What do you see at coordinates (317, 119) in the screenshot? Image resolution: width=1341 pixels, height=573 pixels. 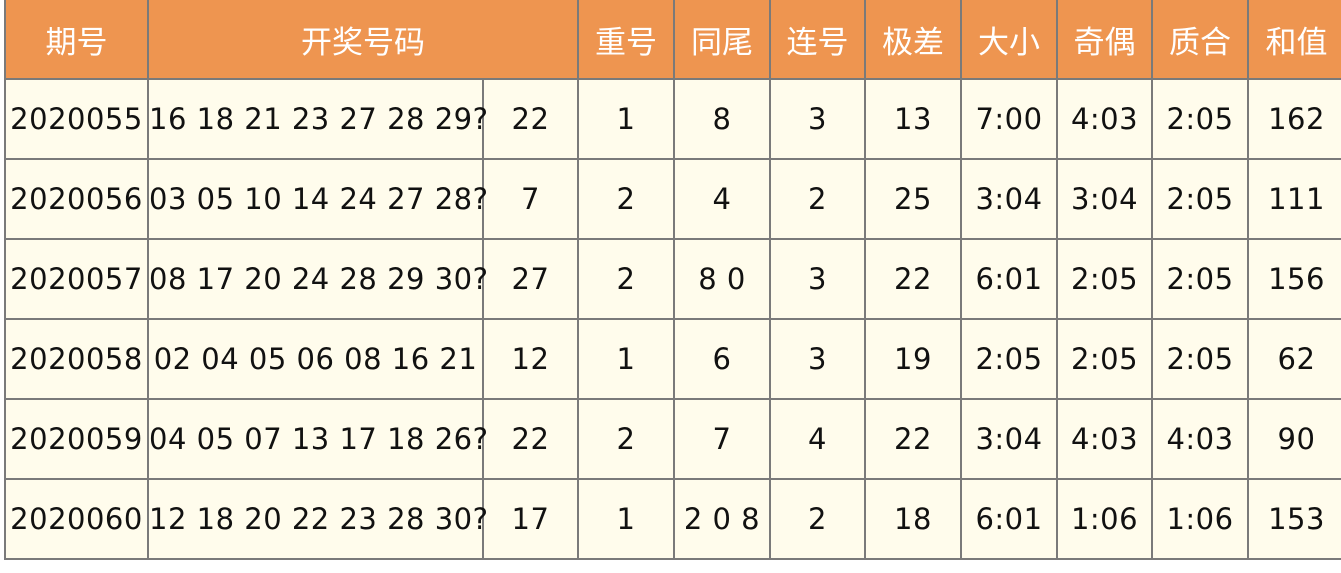 I see `cell-numbers: 16 18 21 23 27 28 29?` at bounding box center [317, 119].